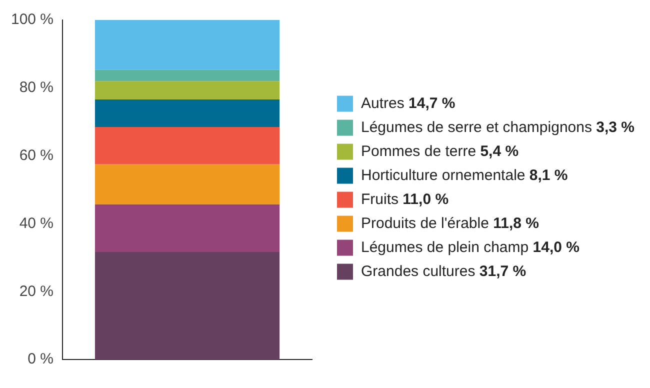 Image resolution: width=650 pixels, height=388 pixels. I want to click on legend-label: Légumes de serre et champignons 3,3 %, so click(497, 127).